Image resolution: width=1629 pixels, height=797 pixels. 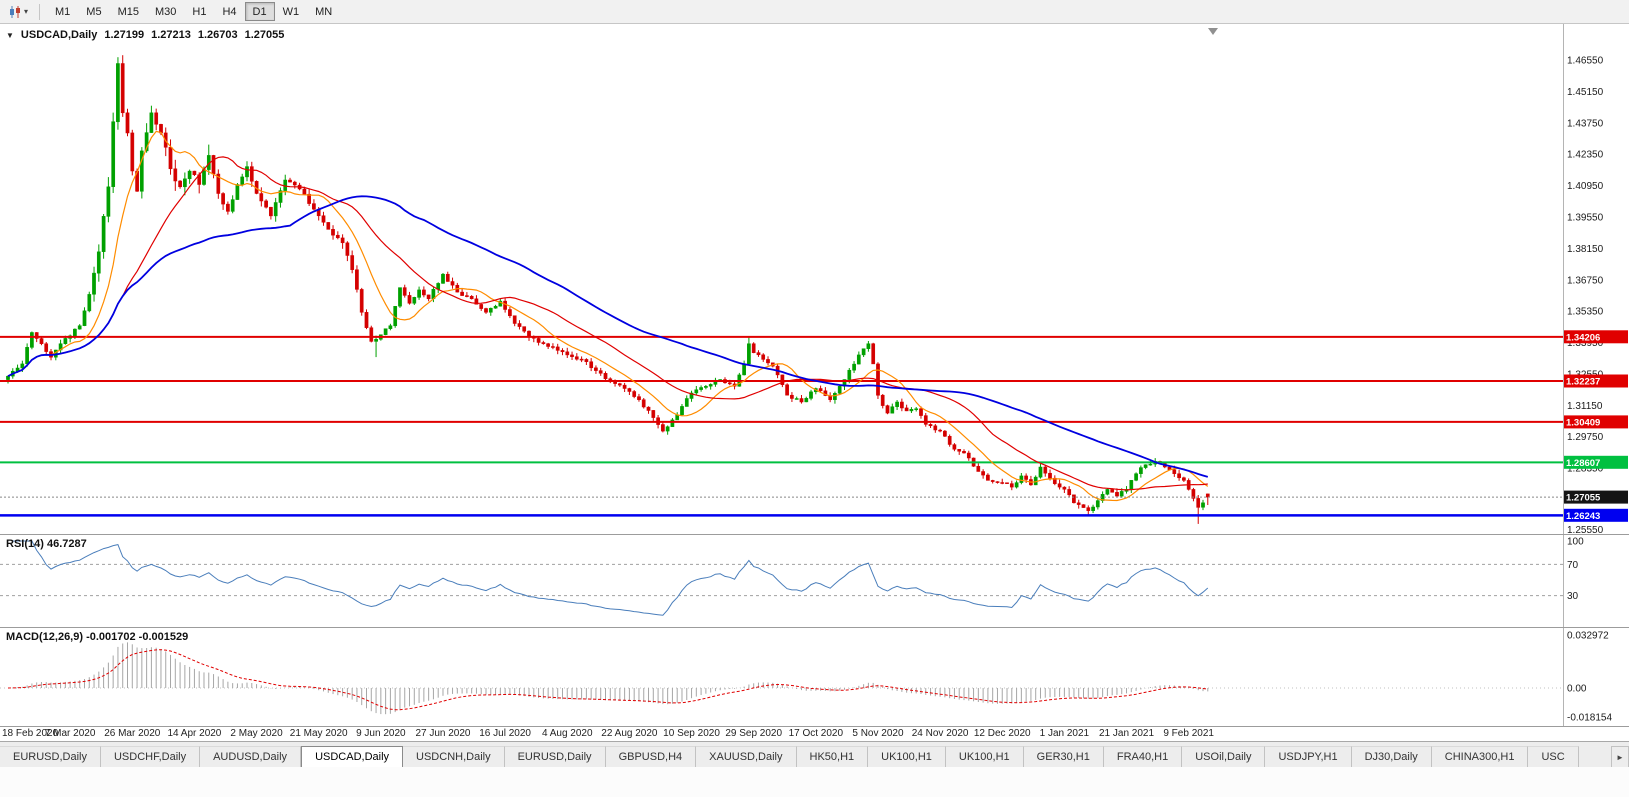 I want to click on macd-axis-label: 0.00, so click(x=1577, y=689).